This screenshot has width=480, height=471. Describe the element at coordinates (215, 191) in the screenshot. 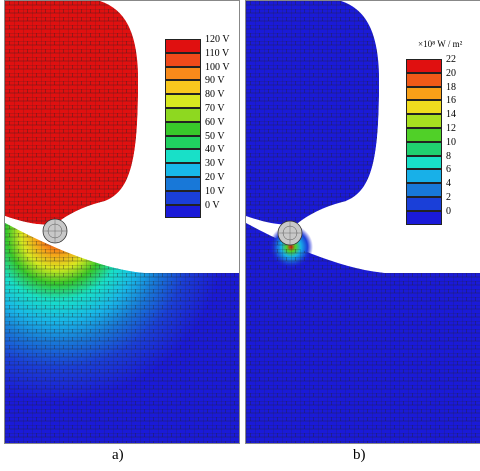

I see `legend-a-tick-label: 10 V` at that location.